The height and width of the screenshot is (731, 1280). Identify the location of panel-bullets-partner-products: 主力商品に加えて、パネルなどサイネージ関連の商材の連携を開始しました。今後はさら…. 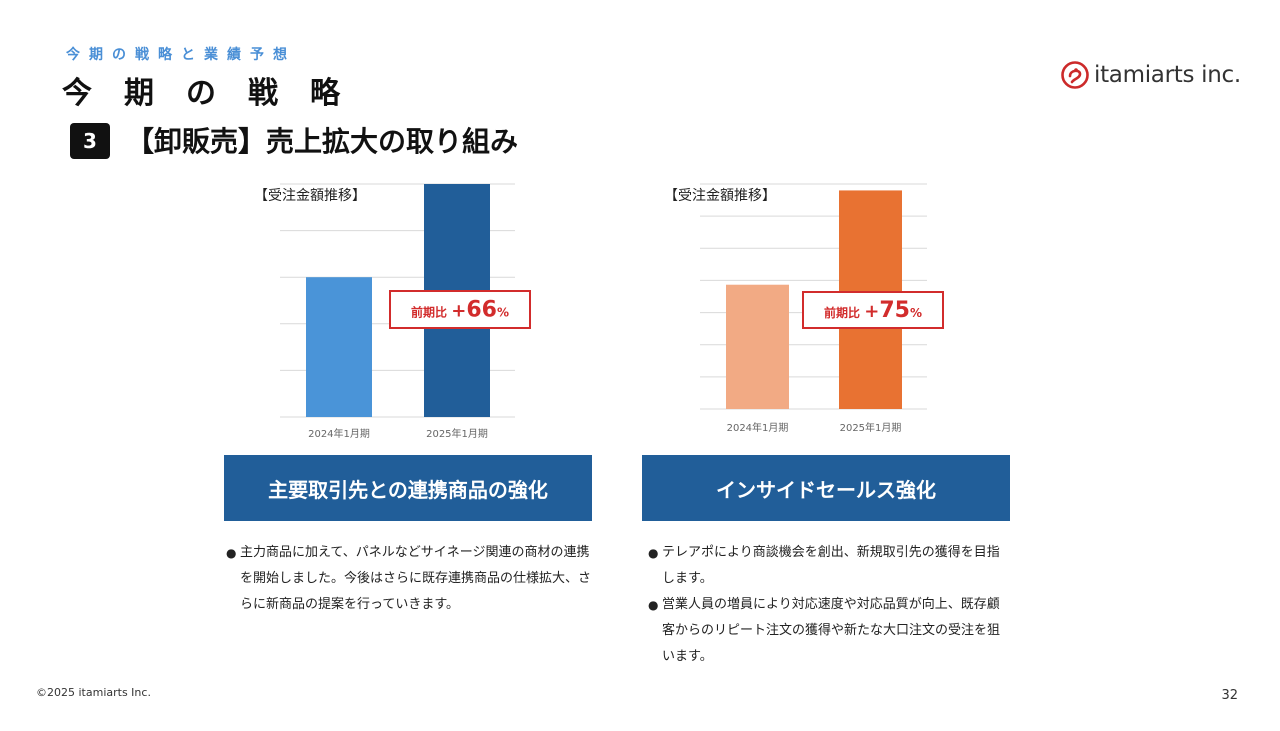
(408, 579).